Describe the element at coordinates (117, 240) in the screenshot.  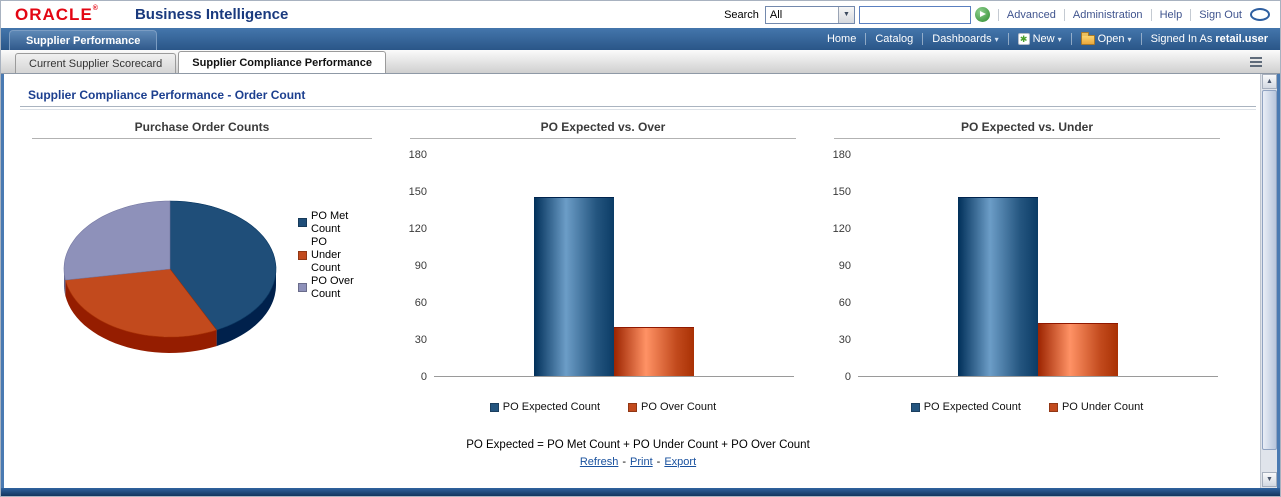
I see `pie-slice-po-over-count` at that location.